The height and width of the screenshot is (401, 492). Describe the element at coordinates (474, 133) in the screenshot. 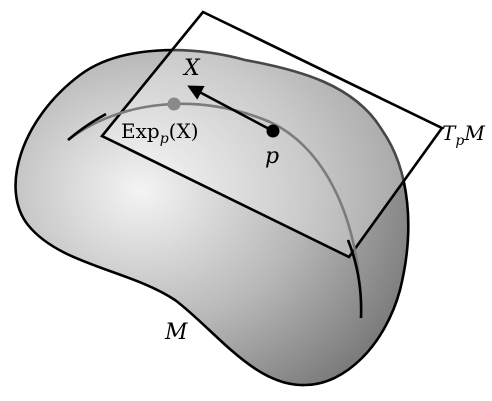

I see `label-tangent-M: M` at that location.